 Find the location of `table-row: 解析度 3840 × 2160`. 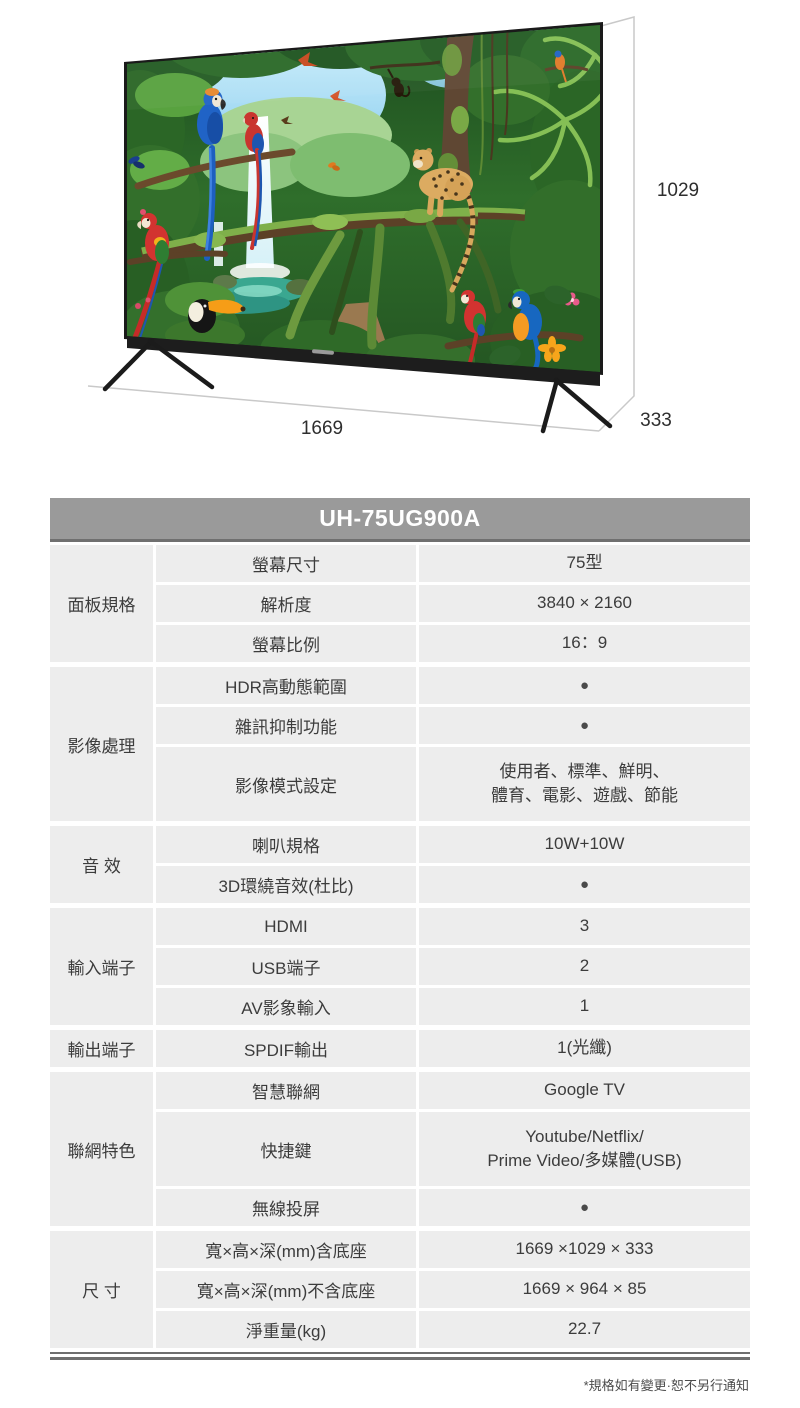

table-row: 解析度 3840 × 2160 is located at coordinates (453, 603).